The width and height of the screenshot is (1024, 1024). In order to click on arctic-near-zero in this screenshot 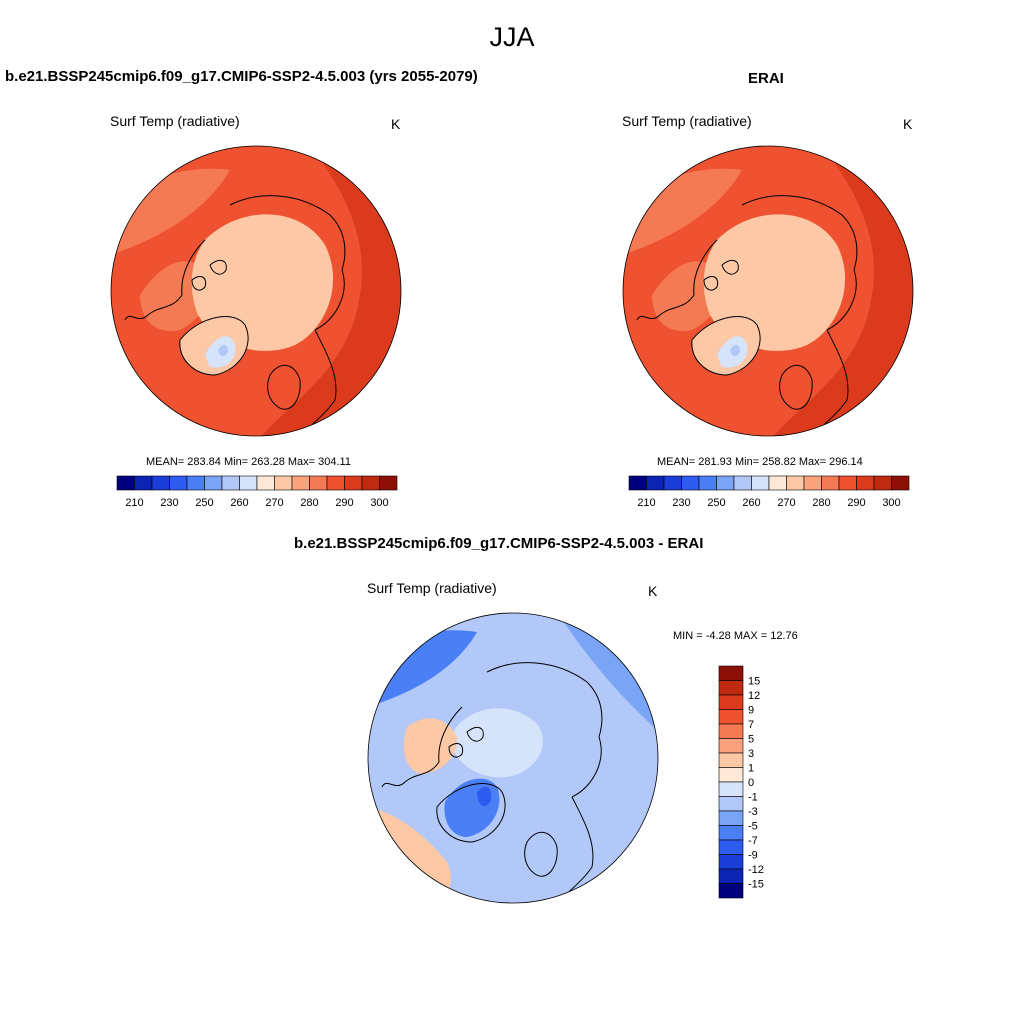, I will do `click(497, 743)`.